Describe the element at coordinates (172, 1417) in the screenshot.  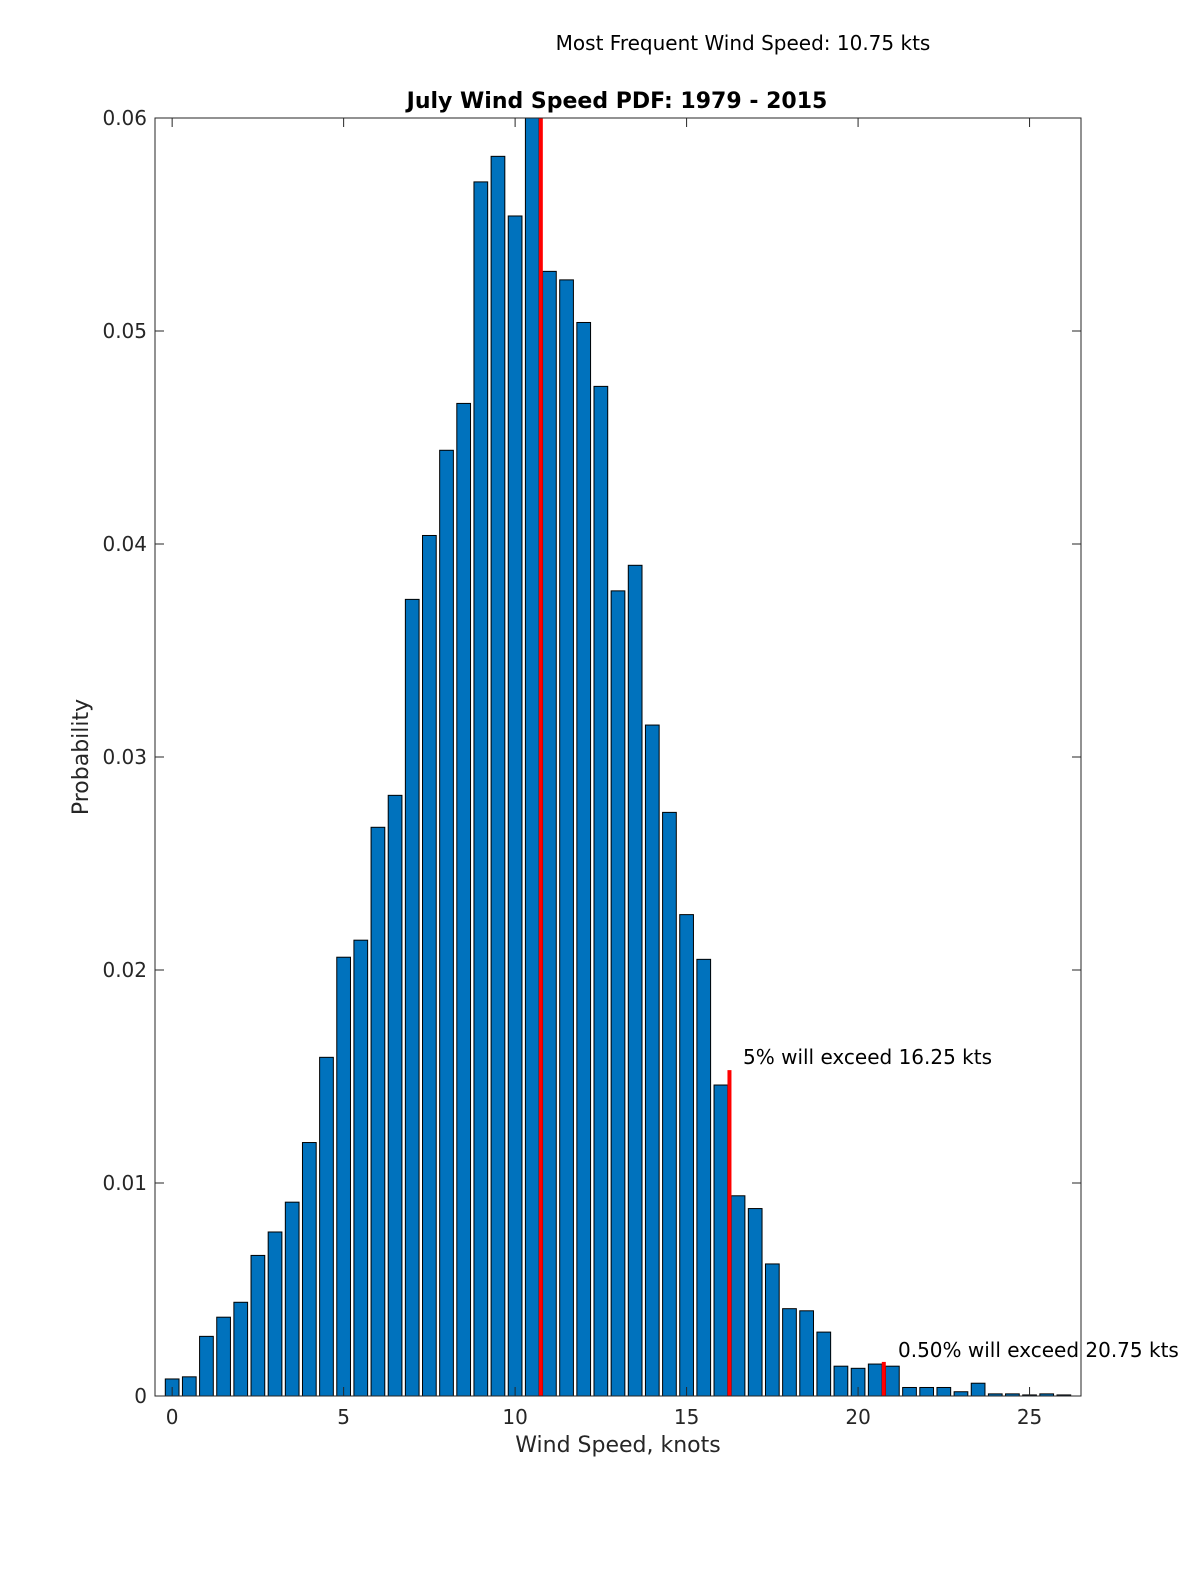
I see `x-tick-label: 0` at that location.